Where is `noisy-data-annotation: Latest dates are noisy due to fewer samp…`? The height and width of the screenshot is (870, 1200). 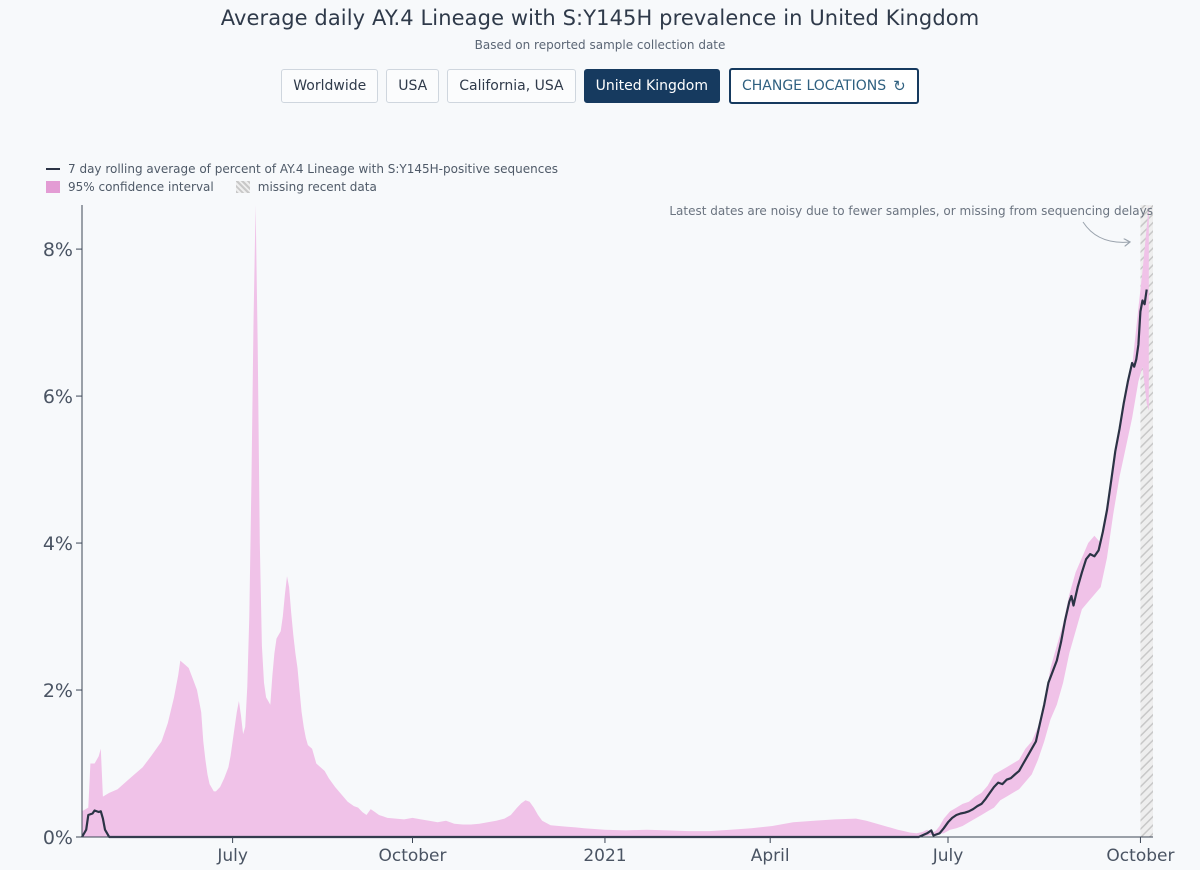 noisy-data-annotation: Latest dates are noisy due to fewer samp… is located at coordinates (911, 211).